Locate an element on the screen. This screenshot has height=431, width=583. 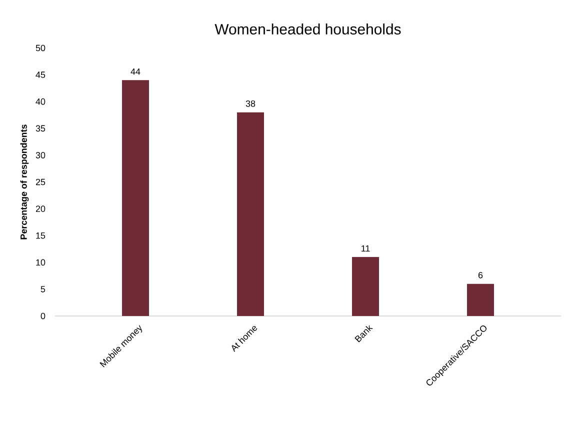
y-tick-label: 25 is located at coordinates (41, 182).